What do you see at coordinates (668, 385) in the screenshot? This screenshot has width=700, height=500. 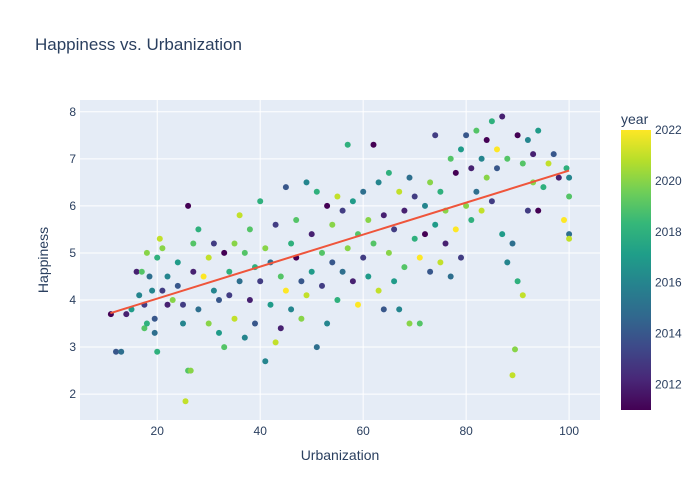 I see `colorbar-tick-label: 2012` at bounding box center [668, 385].